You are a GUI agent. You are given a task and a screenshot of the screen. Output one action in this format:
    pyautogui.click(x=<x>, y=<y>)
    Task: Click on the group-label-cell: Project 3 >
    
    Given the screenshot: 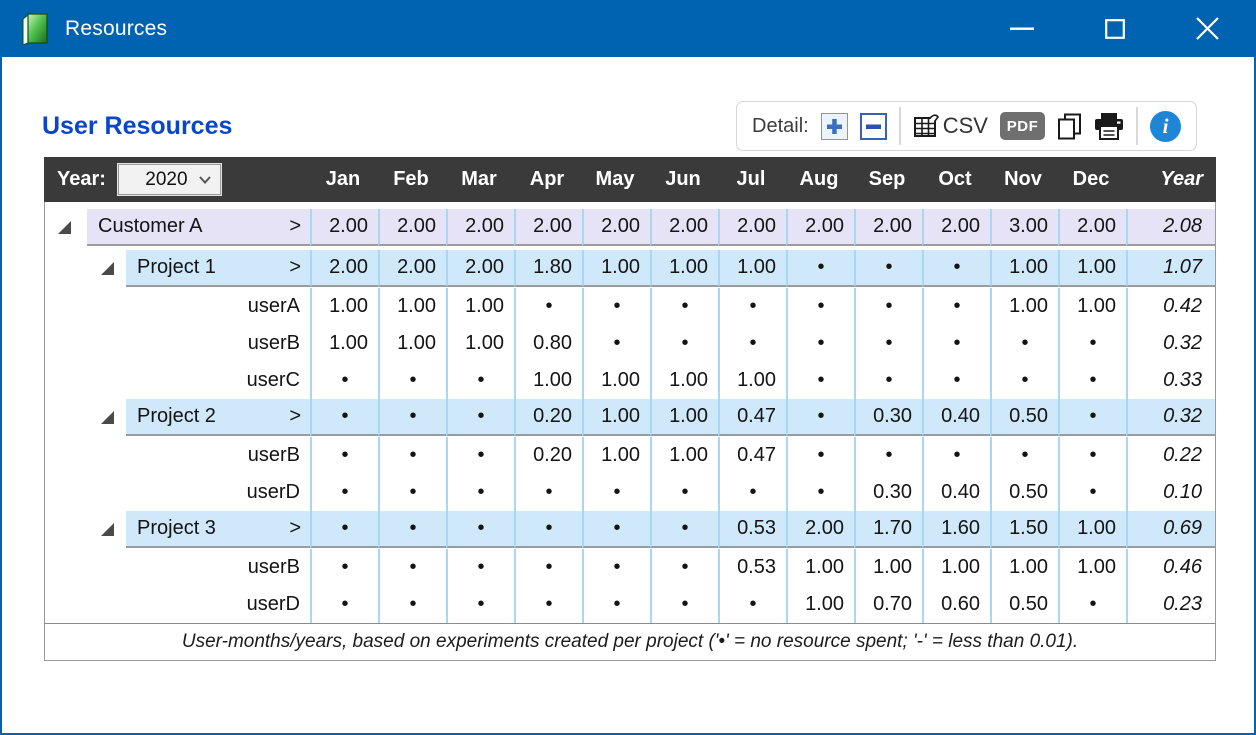 What is the action you would take?
    pyautogui.click(x=218, y=529)
    